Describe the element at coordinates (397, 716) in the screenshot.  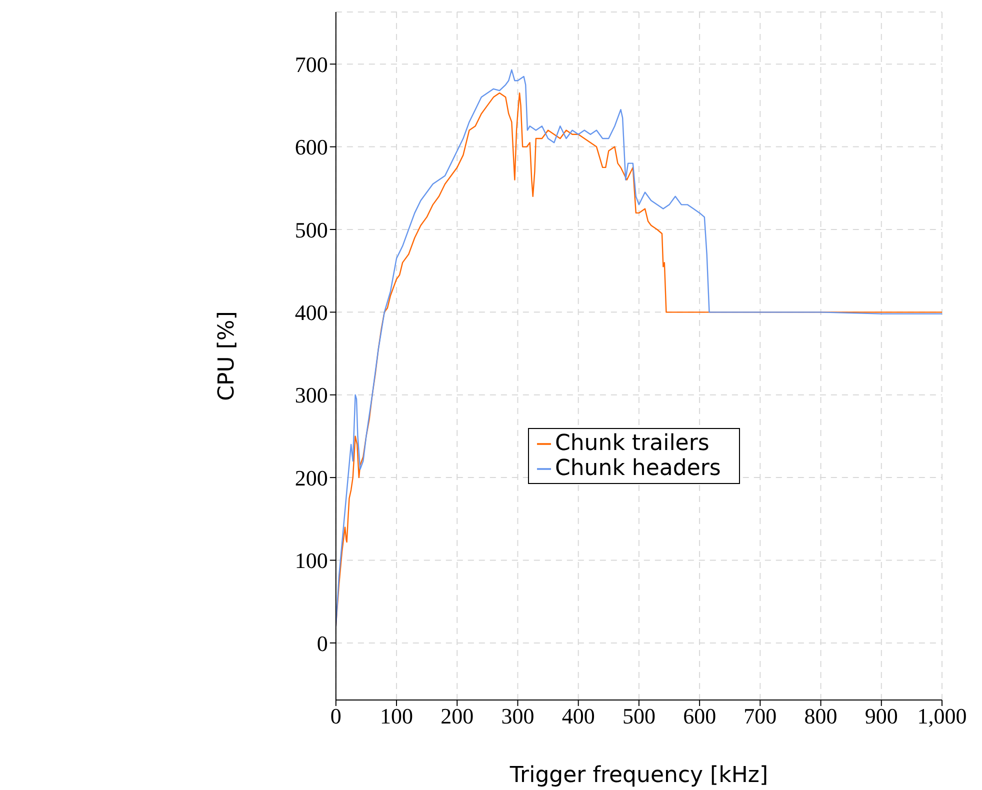
I see `x-tick-label: 100` at that location.